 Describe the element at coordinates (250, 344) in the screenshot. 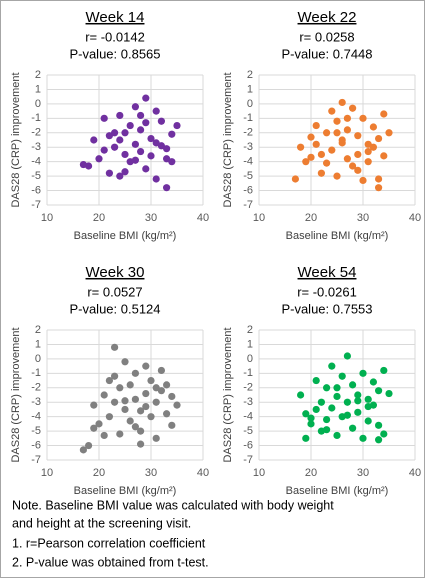

I see `y-tick-label: 1` at that location.